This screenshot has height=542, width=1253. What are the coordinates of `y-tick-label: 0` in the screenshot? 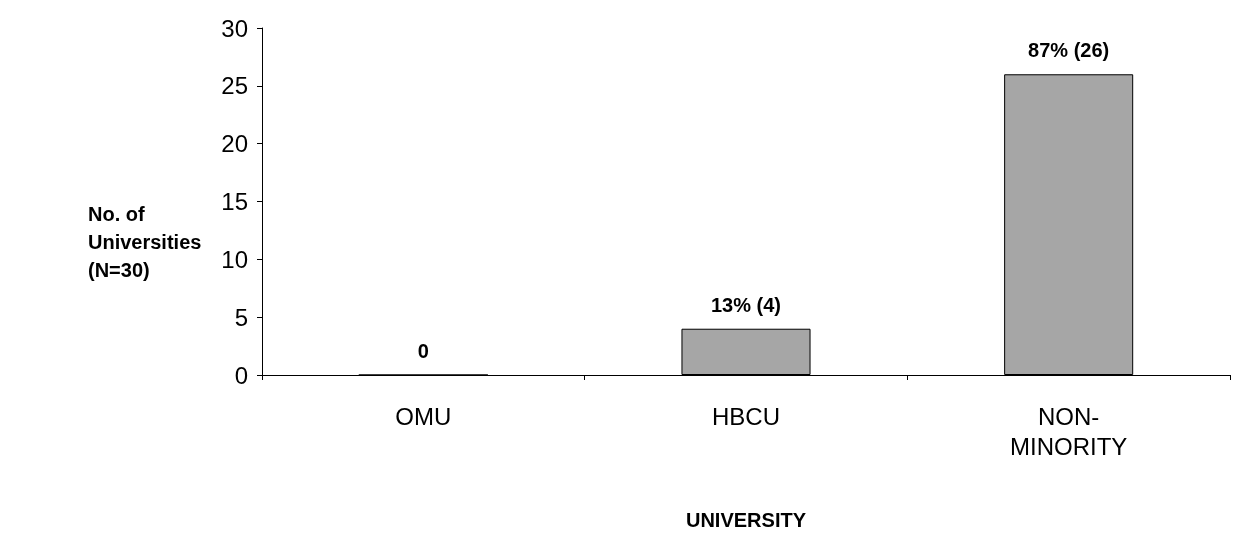 It's located at (241, 375).